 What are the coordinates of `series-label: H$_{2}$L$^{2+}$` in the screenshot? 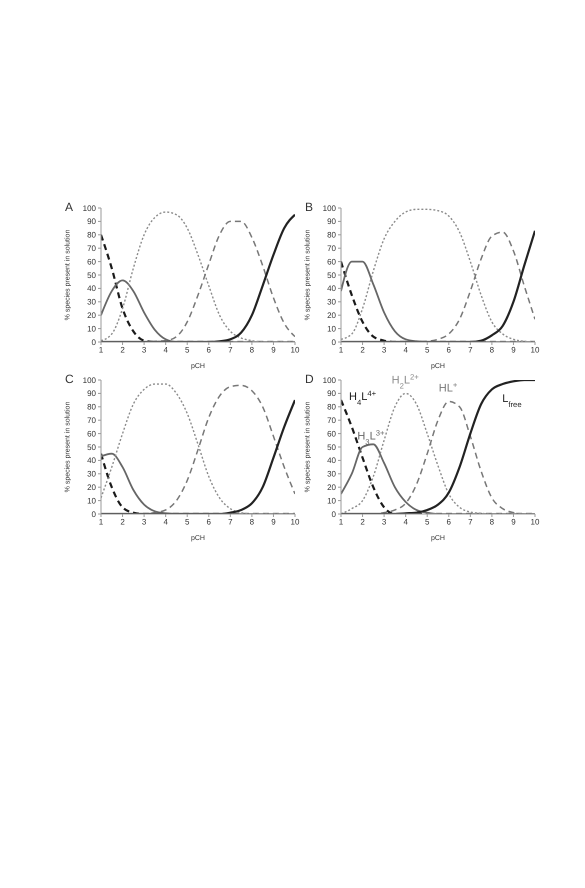 It's located at (406, 381).